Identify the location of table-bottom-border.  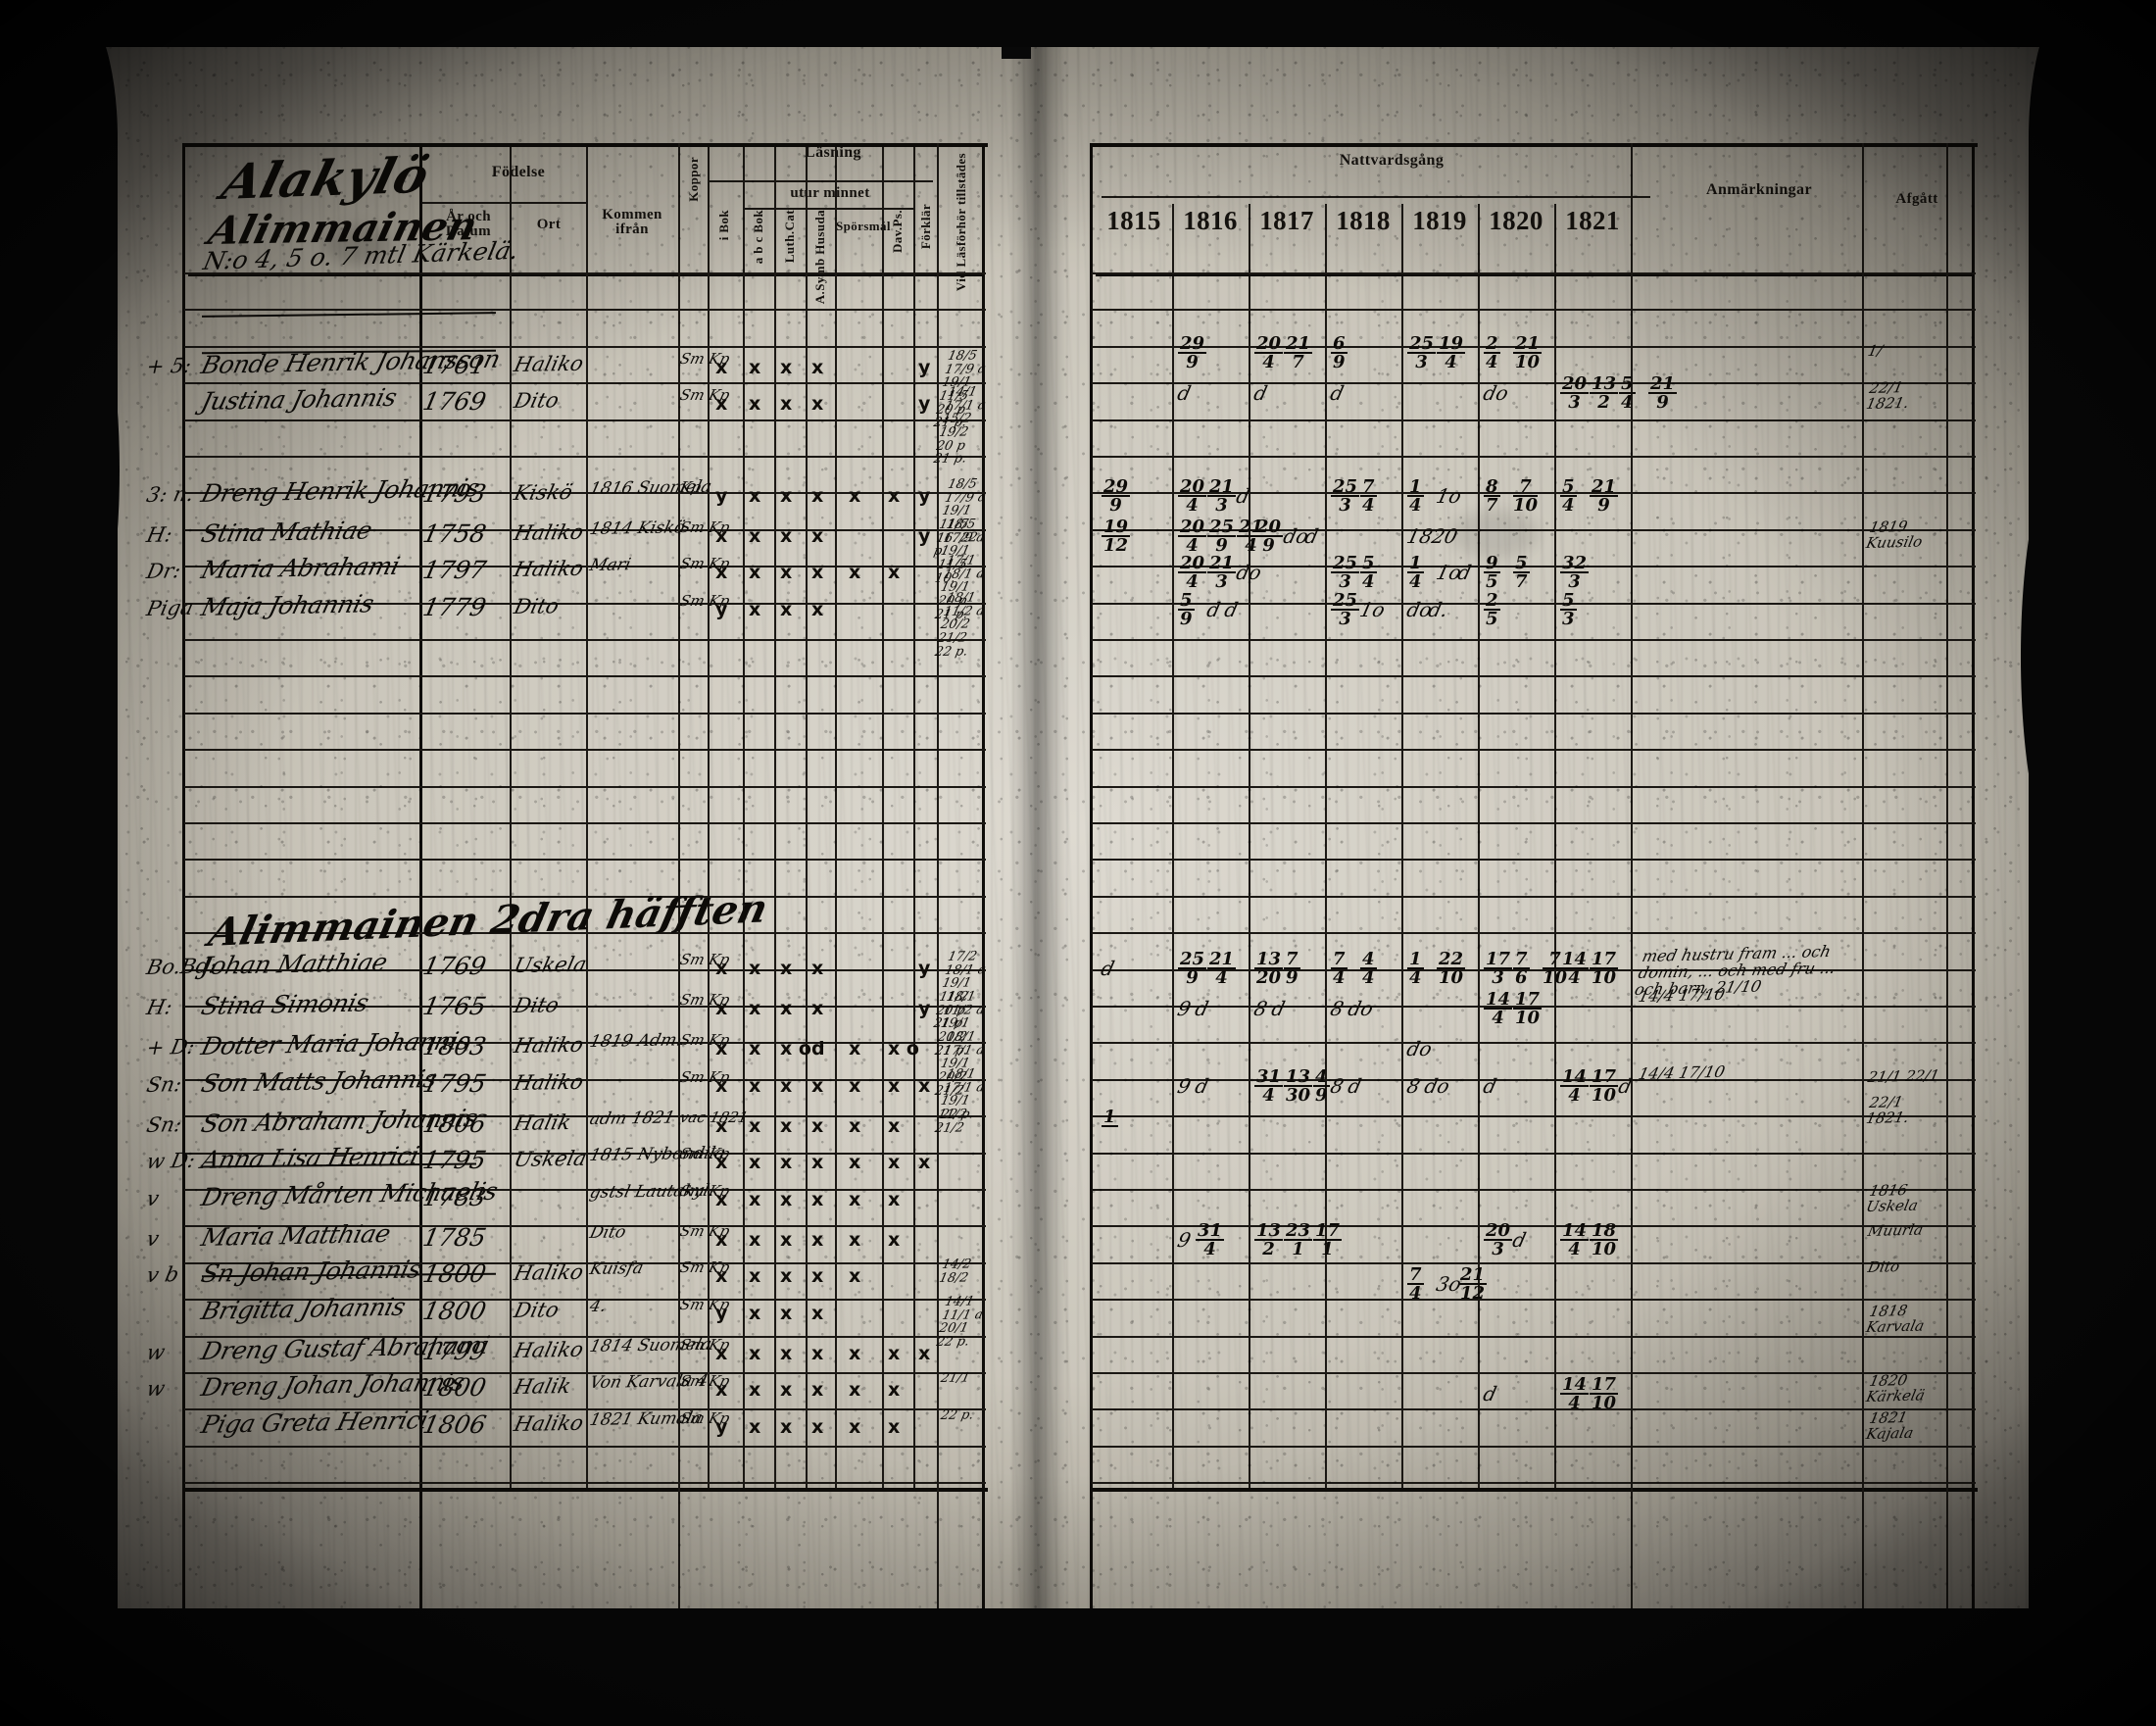
(585, 1490).